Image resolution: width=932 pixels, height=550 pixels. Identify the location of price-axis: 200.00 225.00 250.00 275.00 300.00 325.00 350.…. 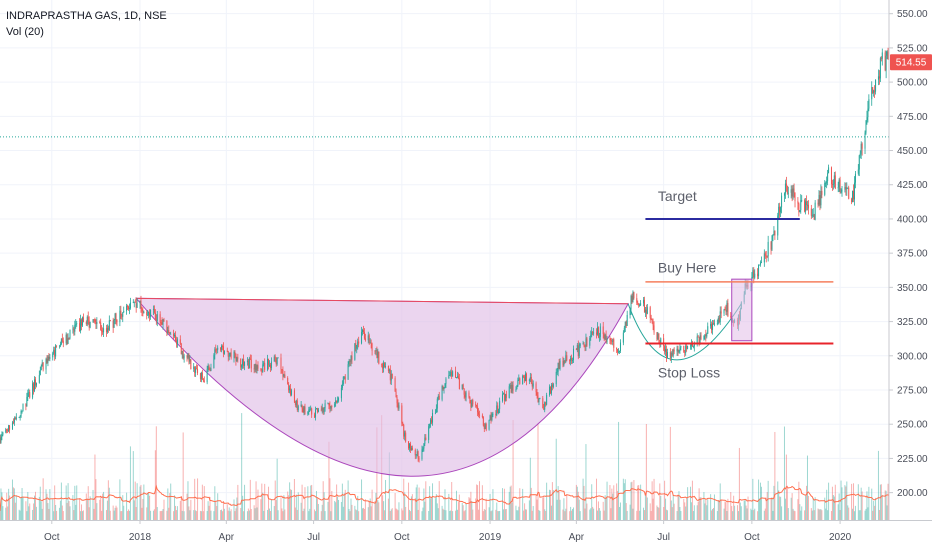
(908, 254).